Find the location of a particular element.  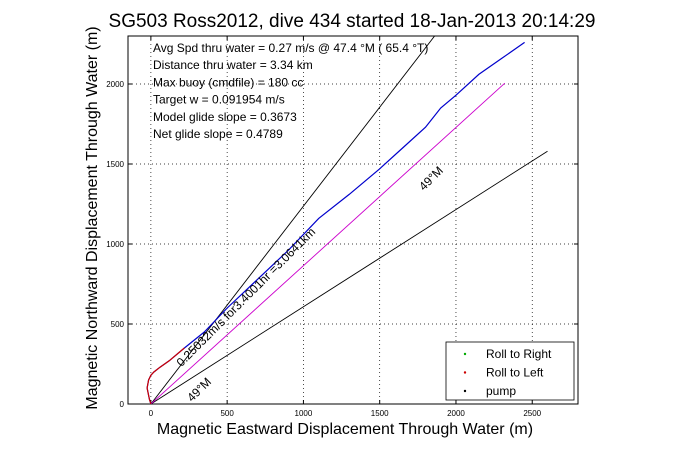

y-tick-label: 2000 is located at coordinates (115, 84).